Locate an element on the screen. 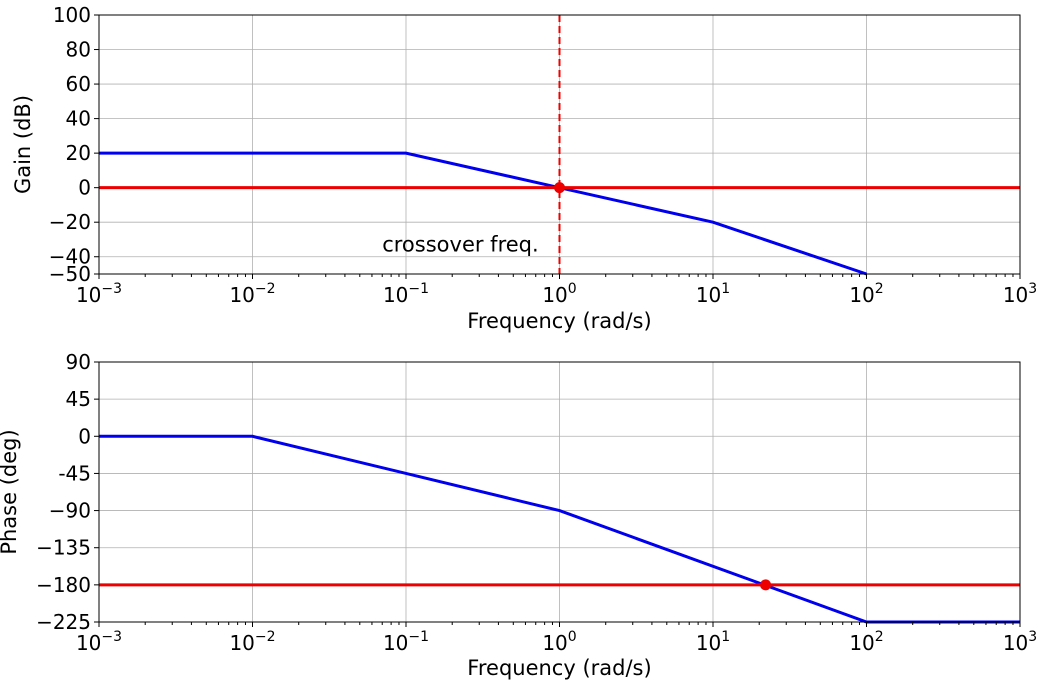 This screenshot has width=1046, height=686. y-tick-label: 45 is located at coordinates (78, 399).